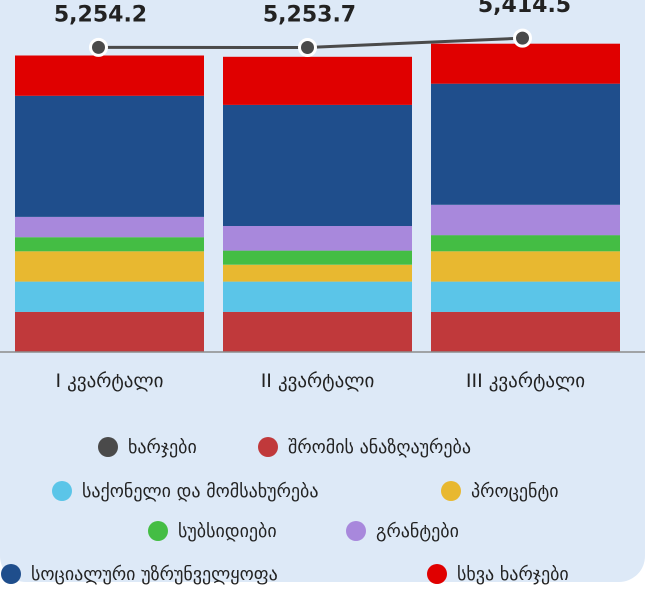 Image resolution: width=645 pixels, height=594 pixels. Describe the element at coordinates (524, 9) in the screenshot. I see `data-label: 5,414.5` at that location.